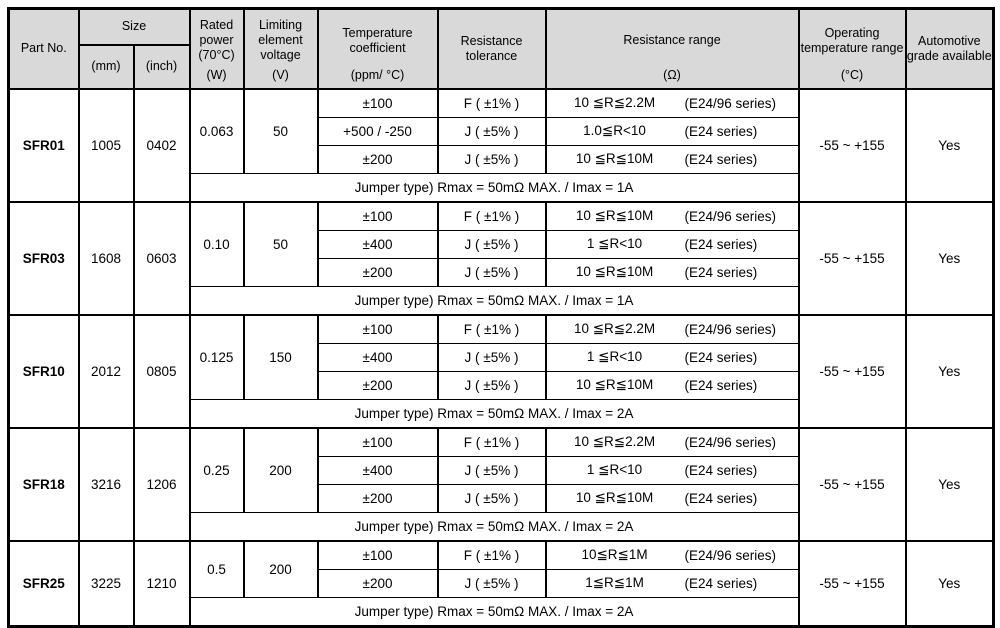 Image resolution: width=1000 pixels, height=628 pixels. I want to click on limiting-voltage-cell: 150, so click(280, 356).